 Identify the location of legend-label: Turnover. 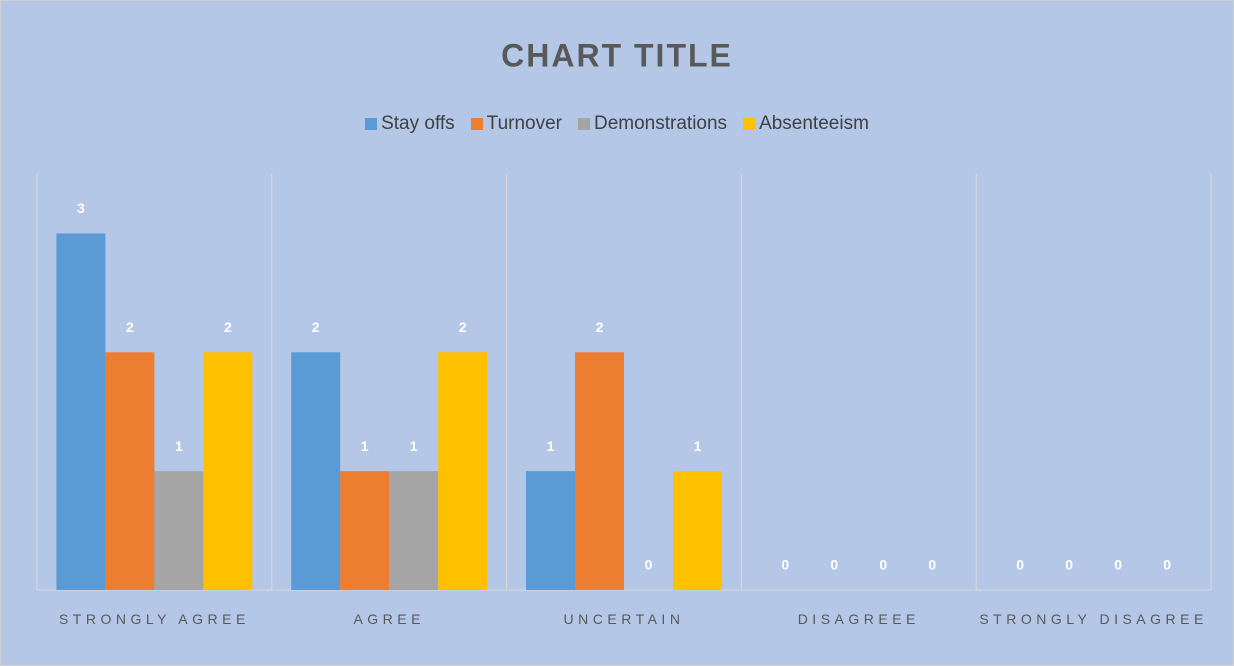
(524, 123).